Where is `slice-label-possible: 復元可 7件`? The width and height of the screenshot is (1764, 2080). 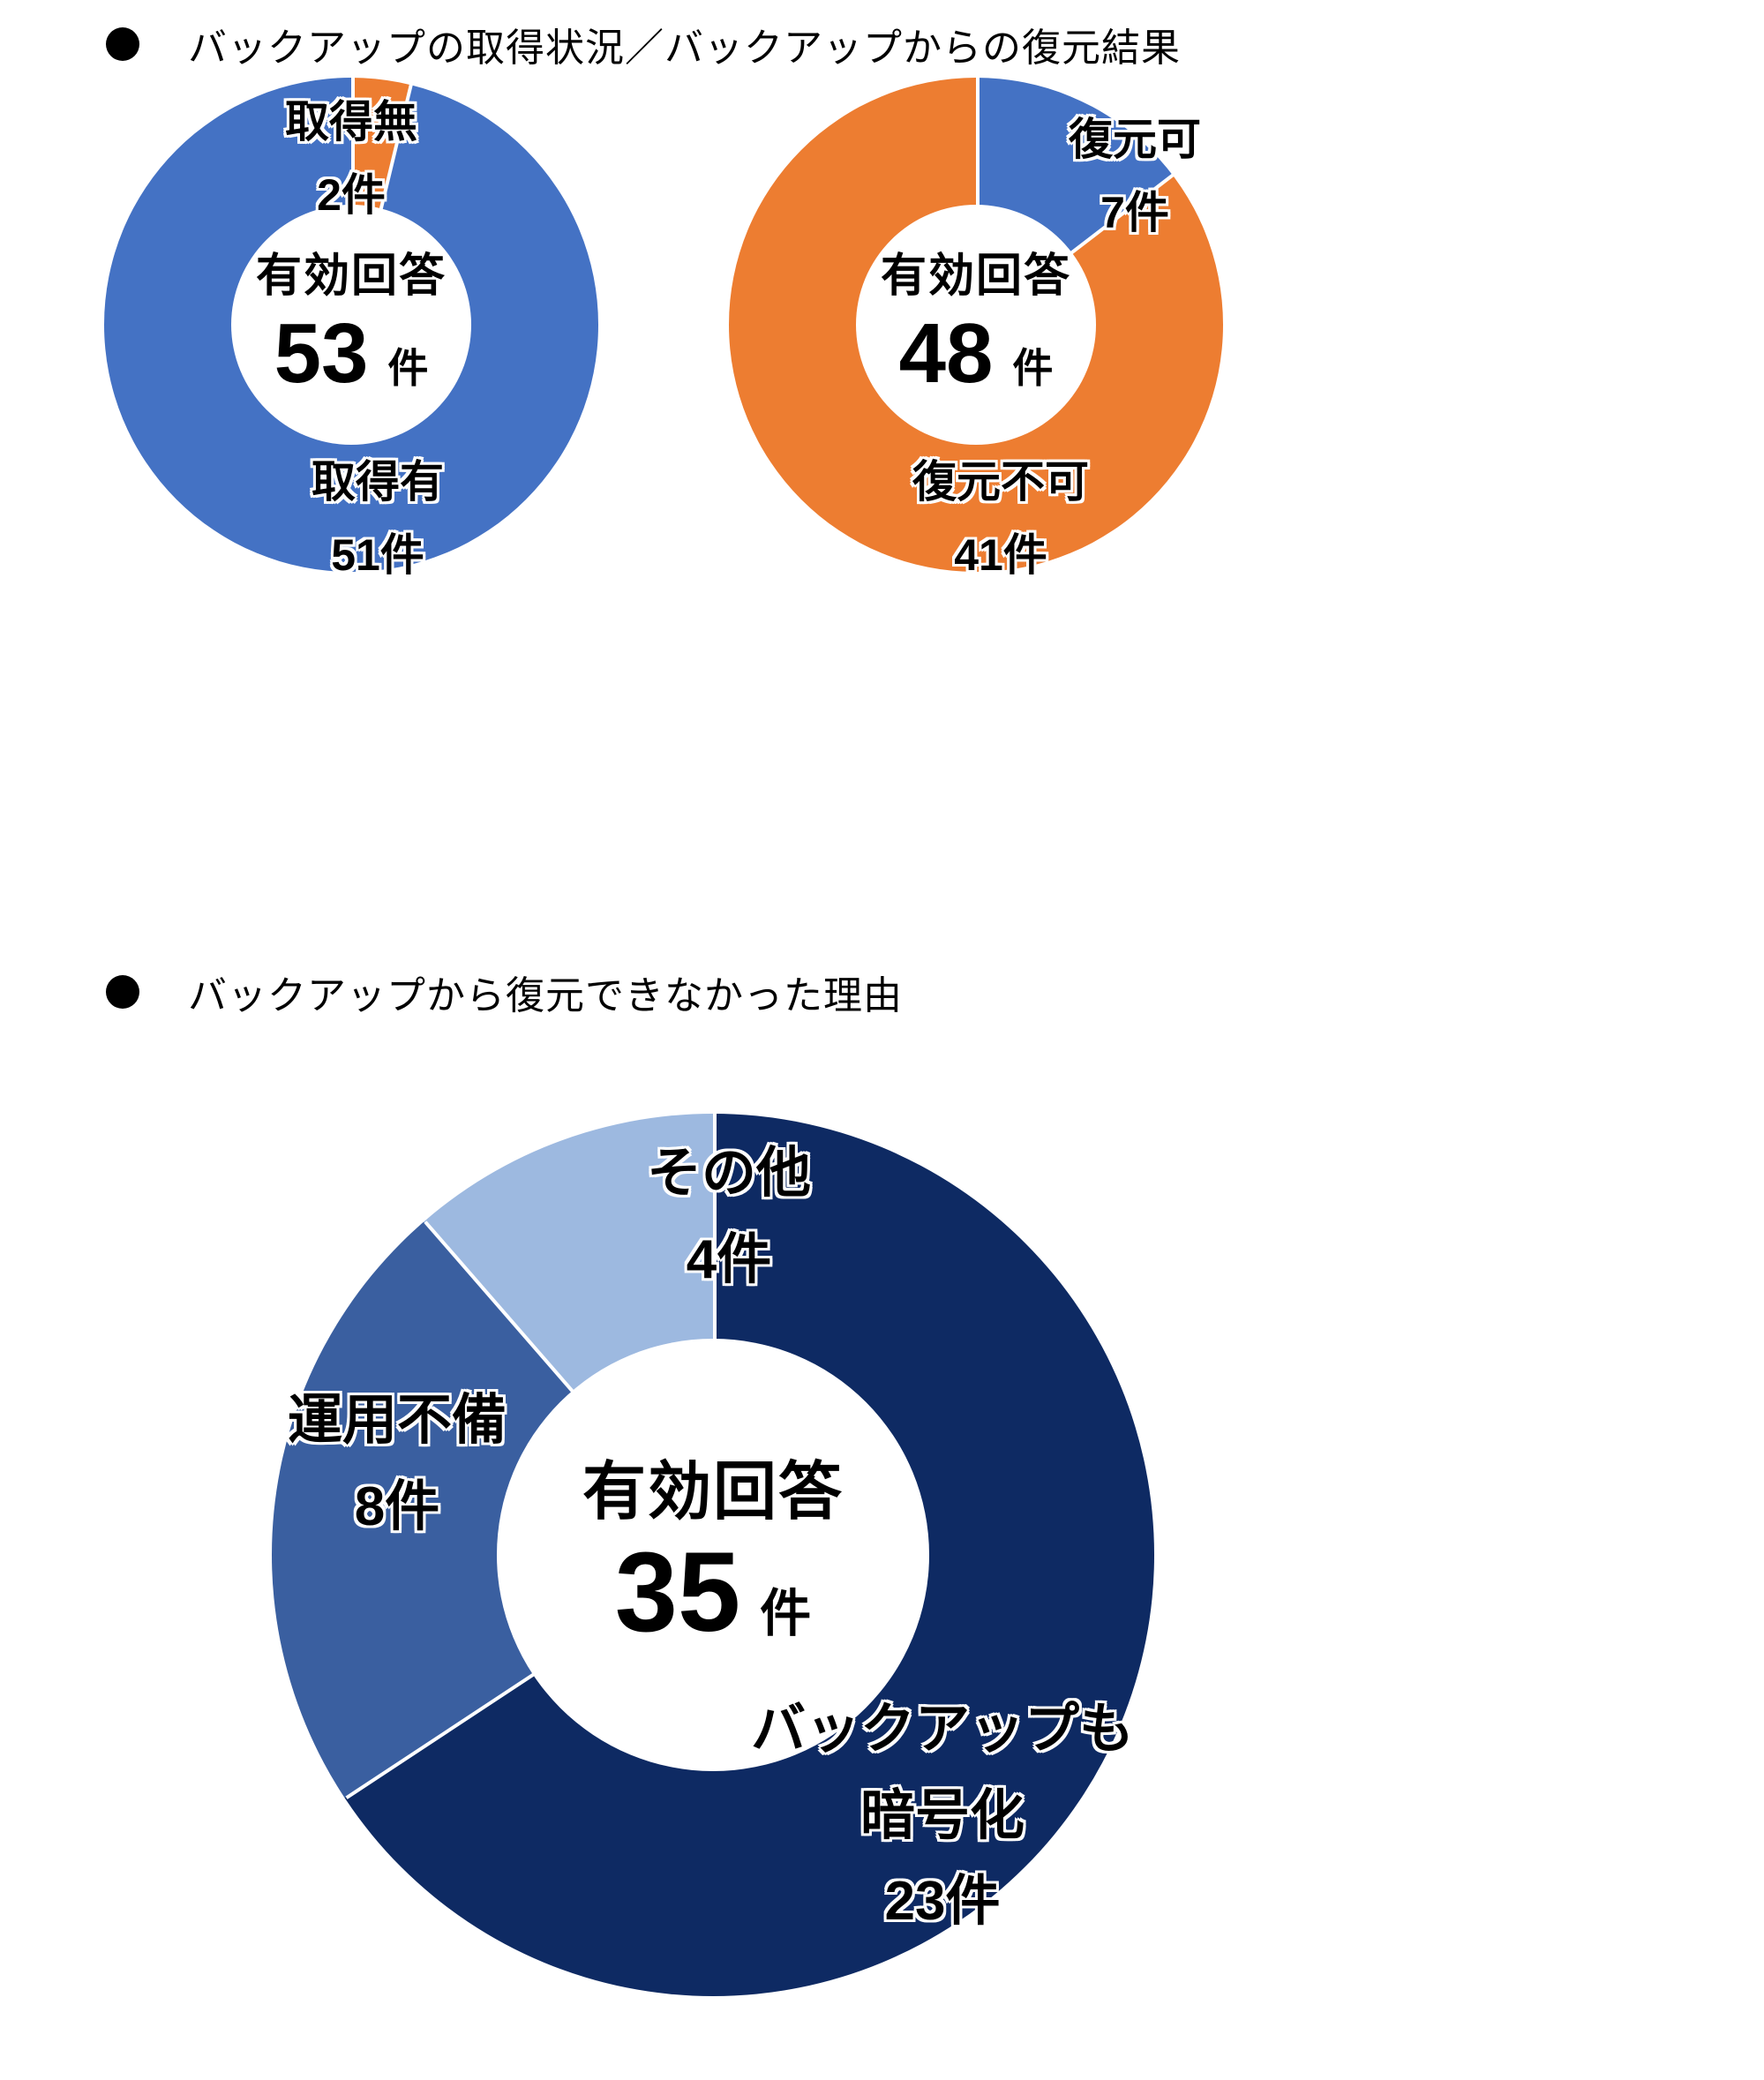
slice-label-possible: 復元可 7件 is located at coordinates (1135, 176).